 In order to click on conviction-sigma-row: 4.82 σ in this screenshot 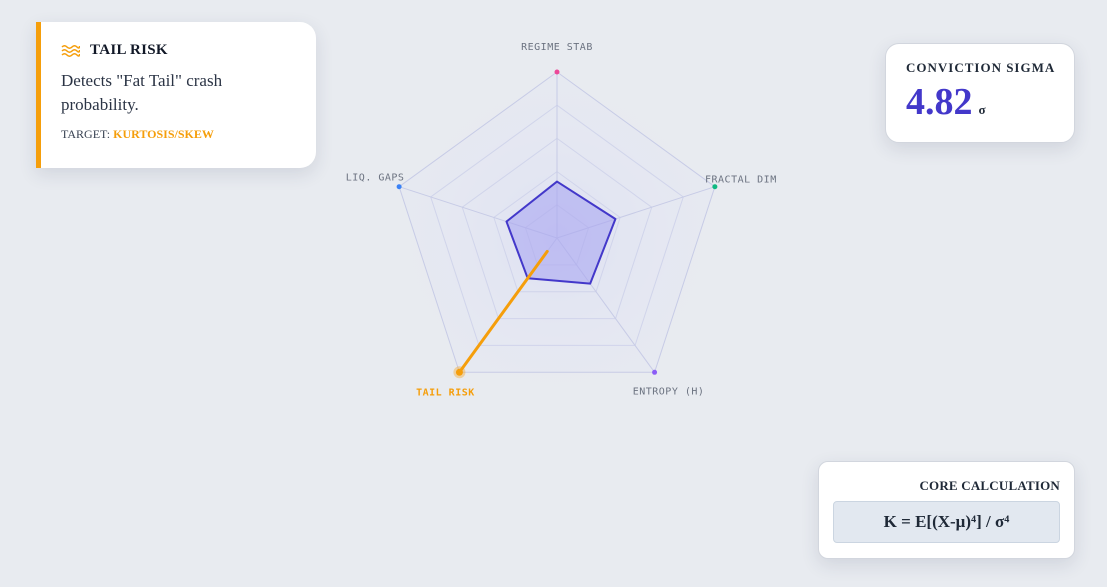, I will do `click(990, 102)`.